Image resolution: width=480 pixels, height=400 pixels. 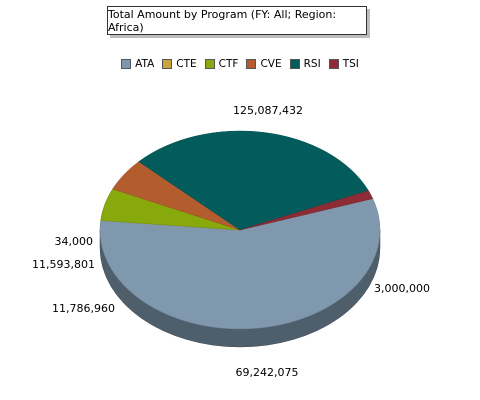 I want to click on legend-item-cte: CTE, so click(x=179, y=64).